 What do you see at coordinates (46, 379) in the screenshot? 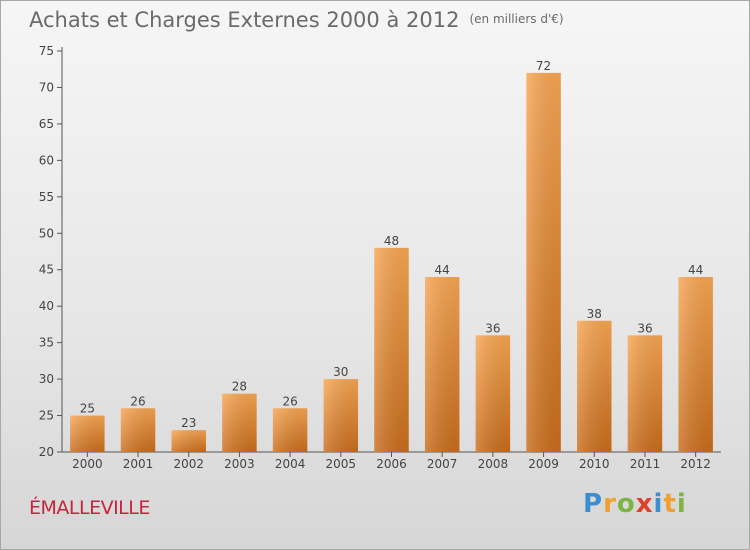
I see `y-tick-label: 30` at bounding box center [46, 379].